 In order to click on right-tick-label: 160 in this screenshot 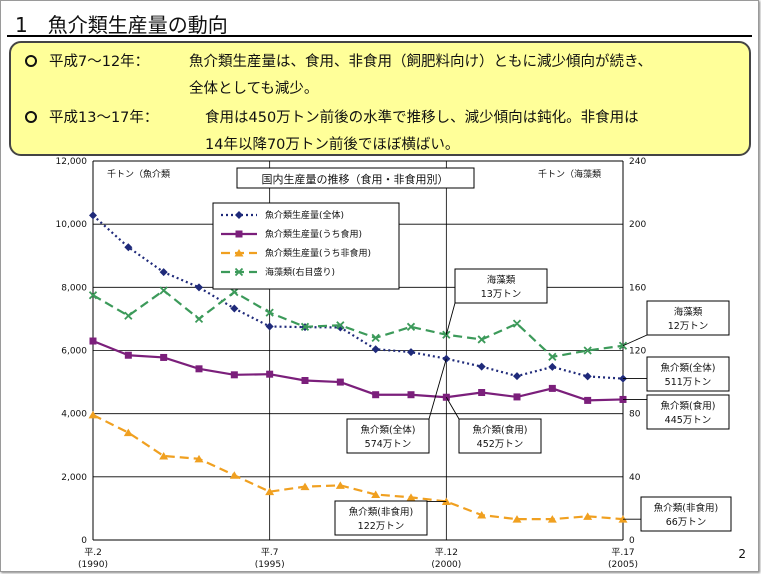, I will do `click(637, 288)`.